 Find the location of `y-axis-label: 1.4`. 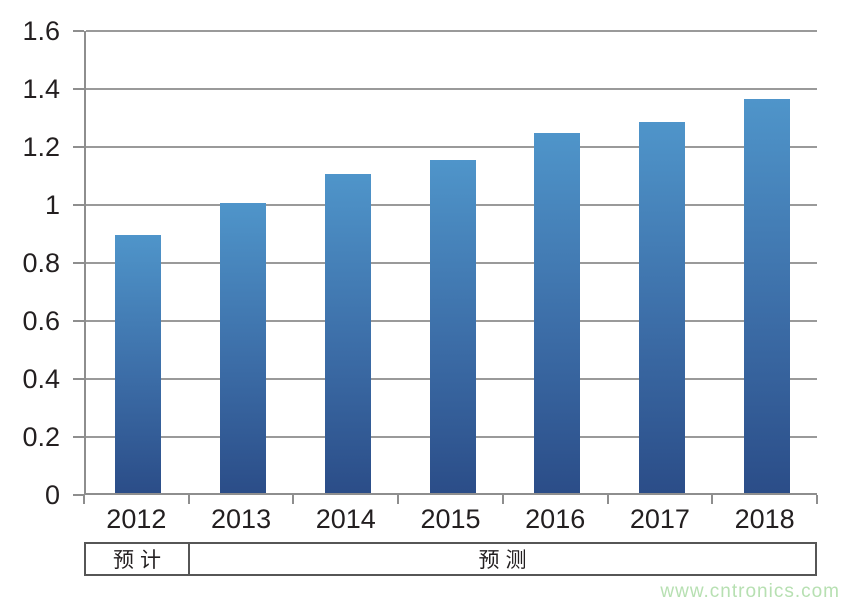

y-axis-label: 1.4 is located at coordinates (41, 89).